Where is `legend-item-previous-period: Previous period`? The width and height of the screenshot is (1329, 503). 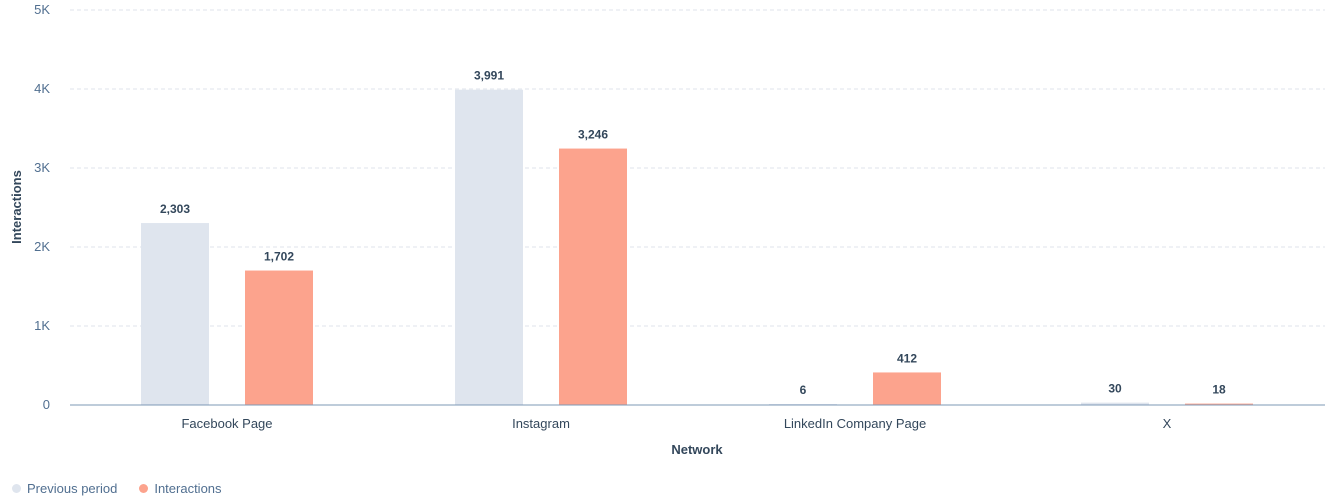 legend-item-previous-period: Previous period is located at coordinates (64, 488).